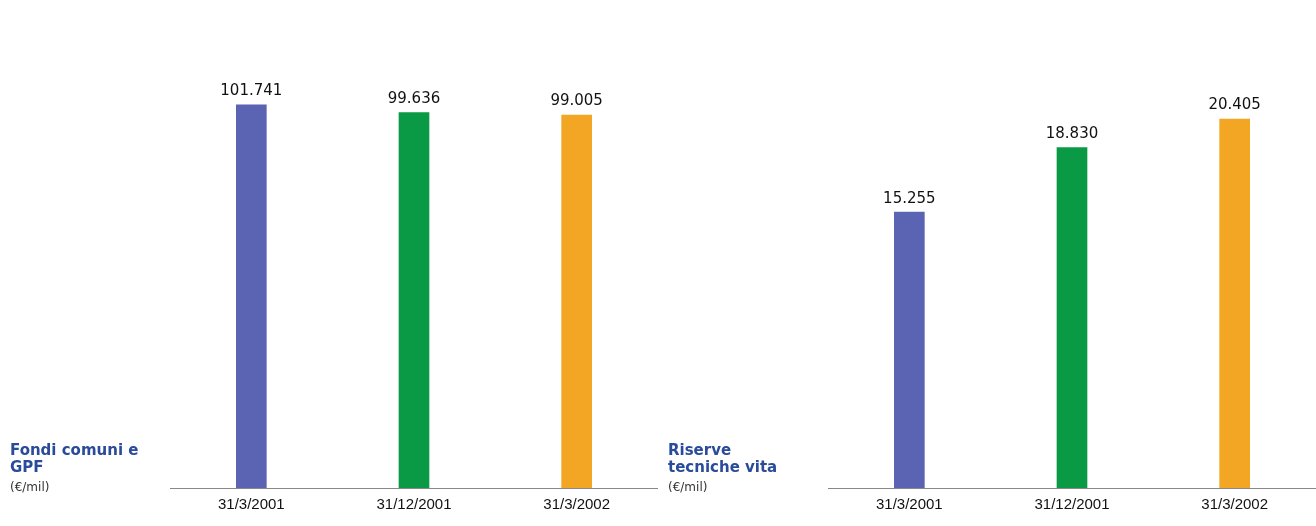 This screenshot has width=1316, height=526. I want to click on data-label: 101.741, so click(251, 90).